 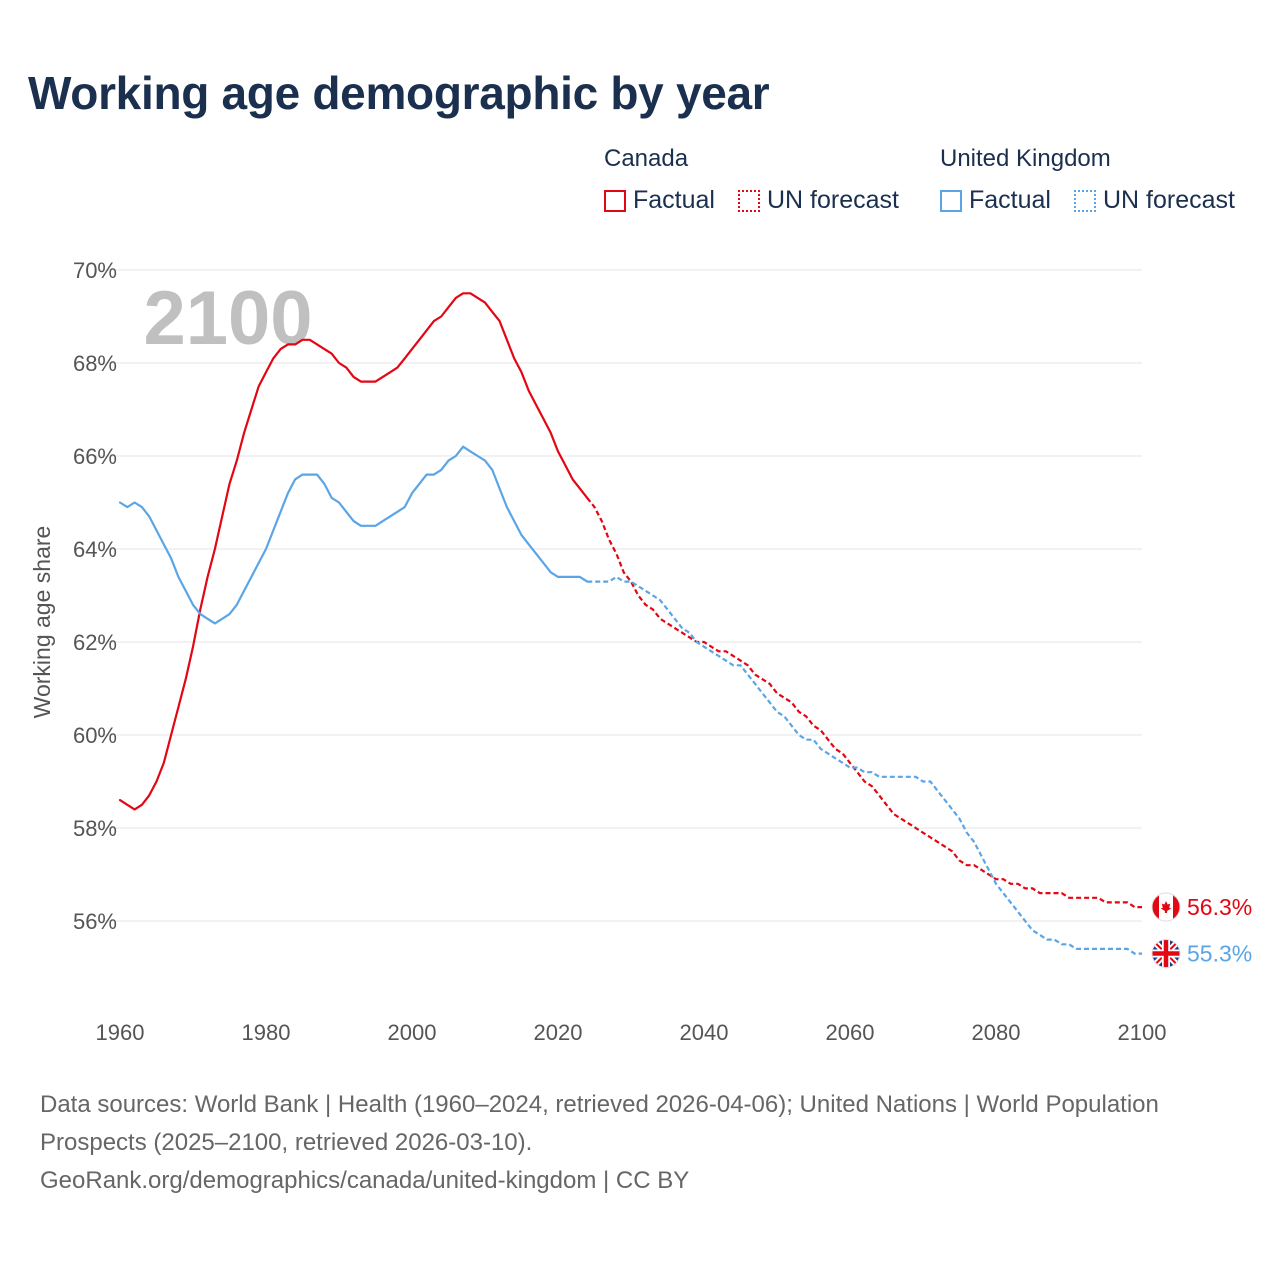 What do you see at coordinates (95, 549) in the screenshot?
I see `y-tick-label: 64%` at bounding box center [95, 549].